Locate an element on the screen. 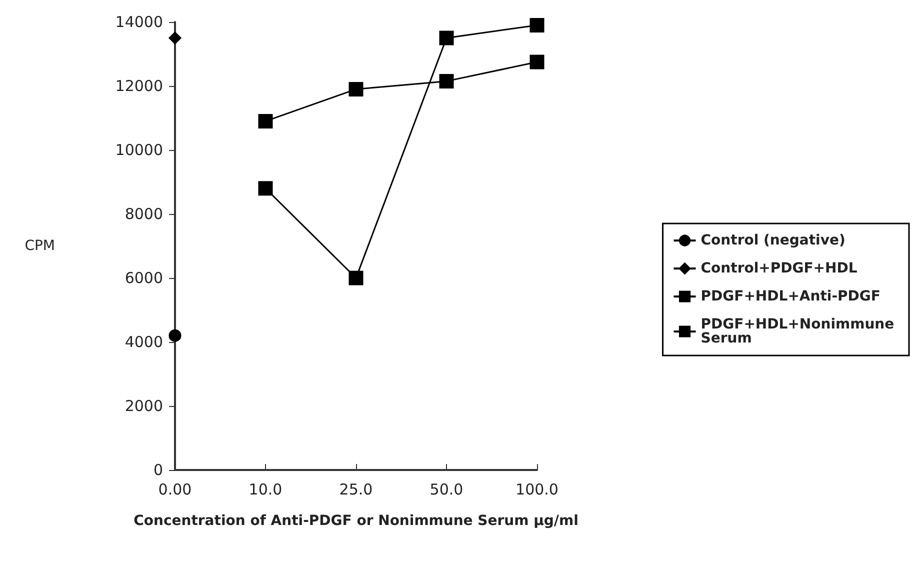 This screenshot has width=917, height=579. legend-label: PDGF+HDL+Anti-PDGF is located at coordinates (790, 296).